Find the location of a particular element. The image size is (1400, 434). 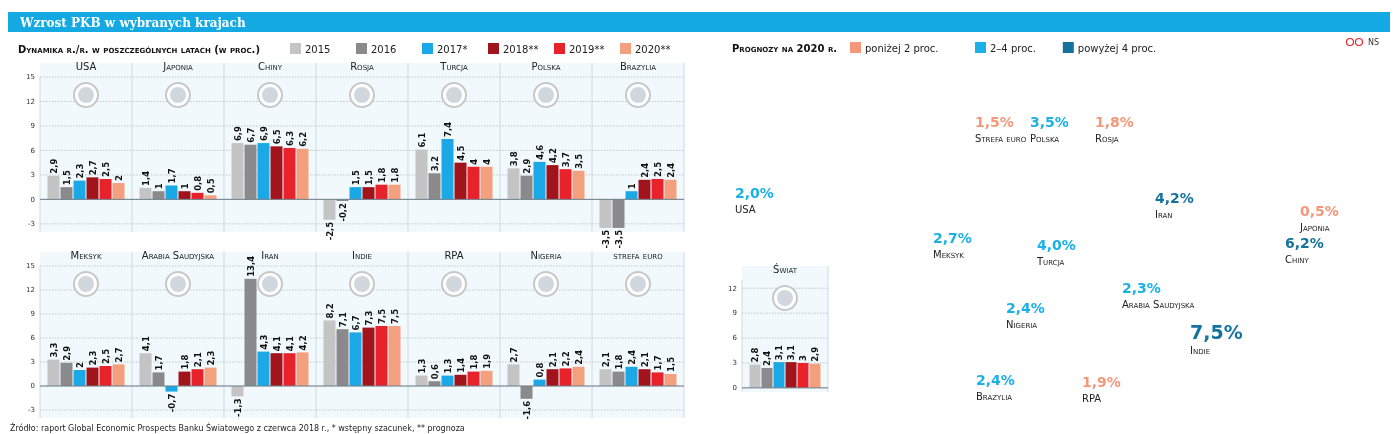

data-label: 2,5 is located at coordinates (105, 356).